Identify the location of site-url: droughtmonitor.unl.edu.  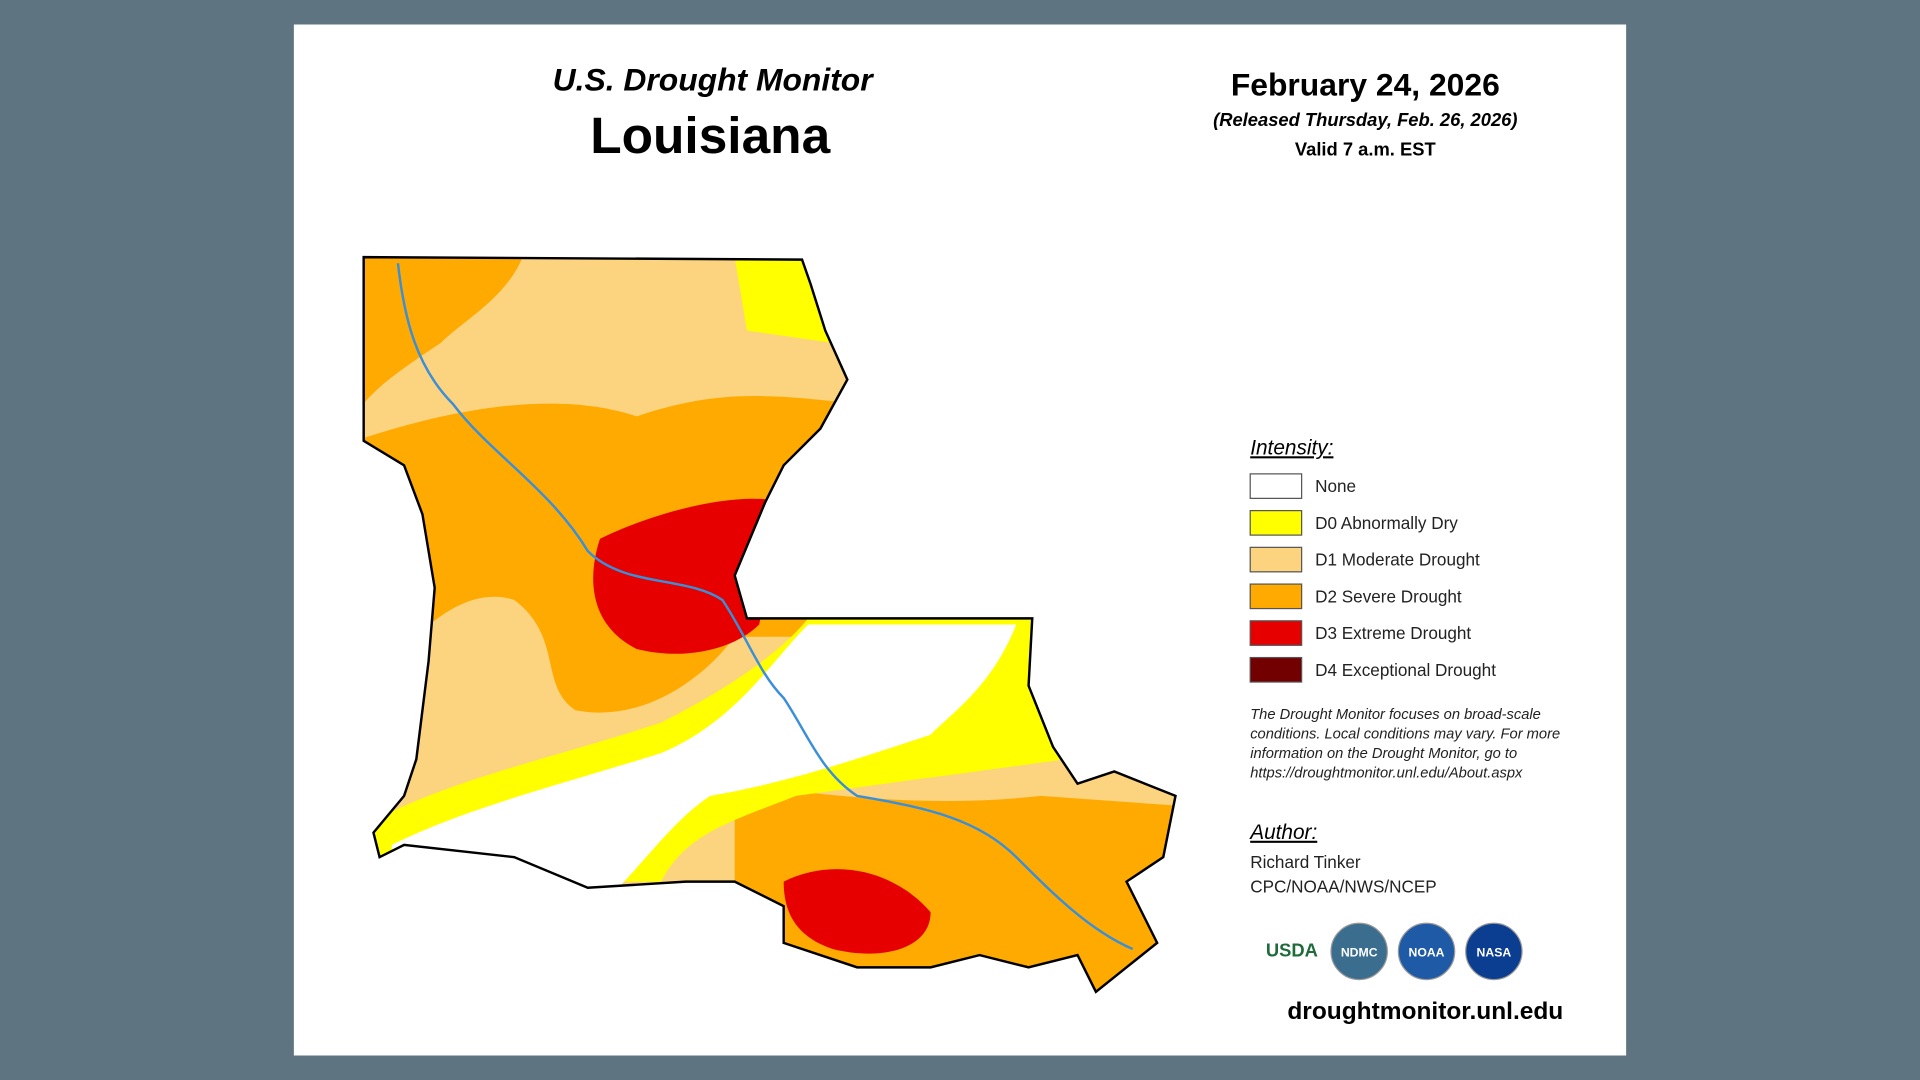
(1425, 1011).